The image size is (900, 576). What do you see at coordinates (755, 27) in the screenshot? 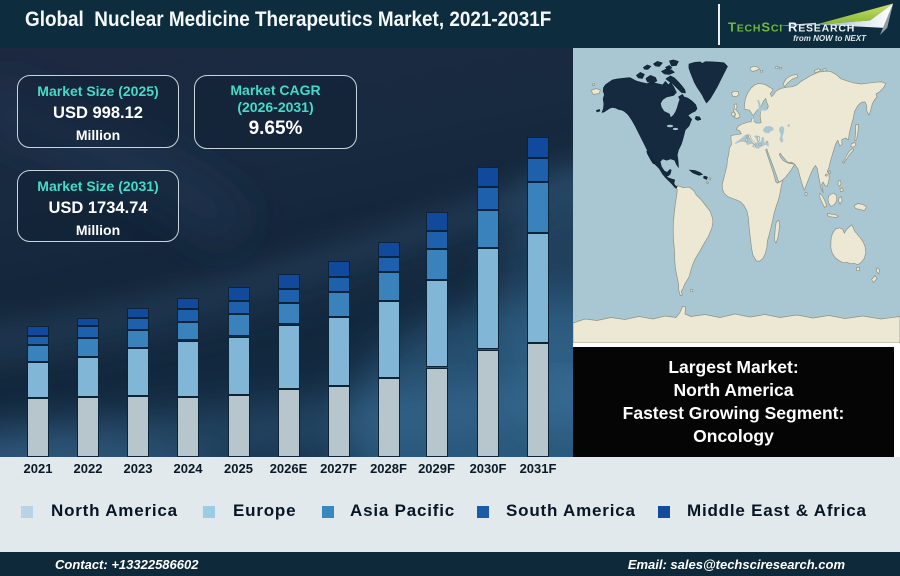
I see `svg-text: TECHSCI` at bounding box center [755, 27].